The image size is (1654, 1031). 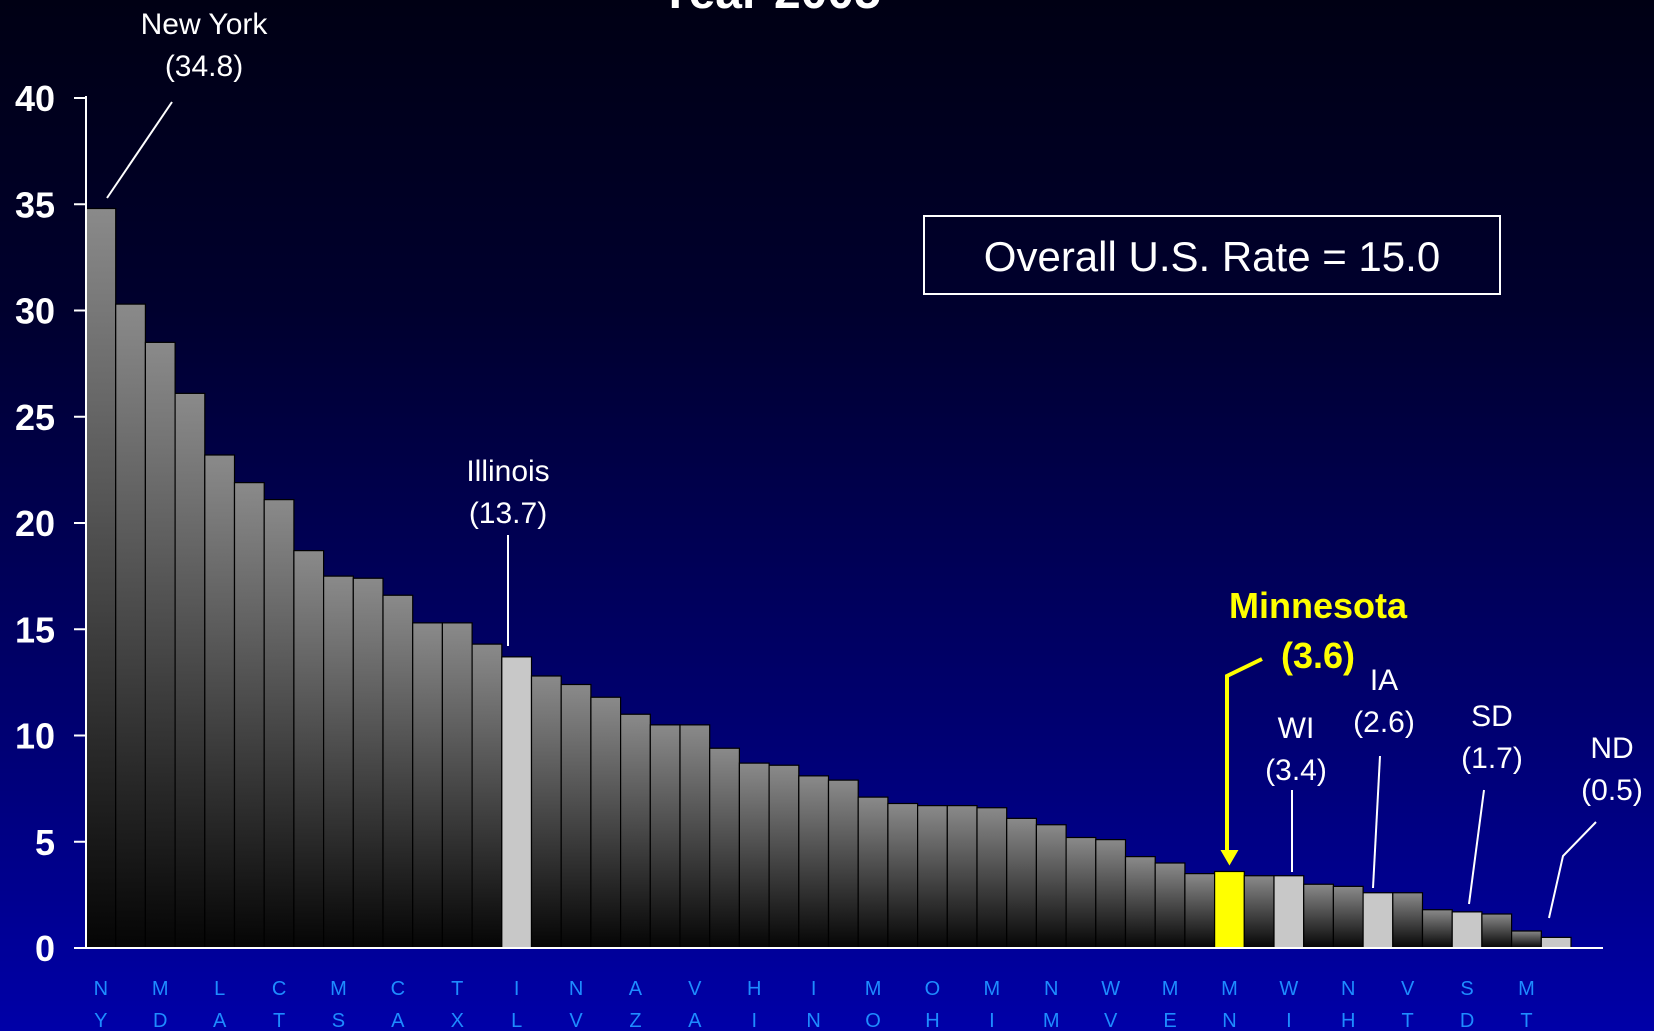 I want to click on x-label-top: H, so click(x=754, y=989).